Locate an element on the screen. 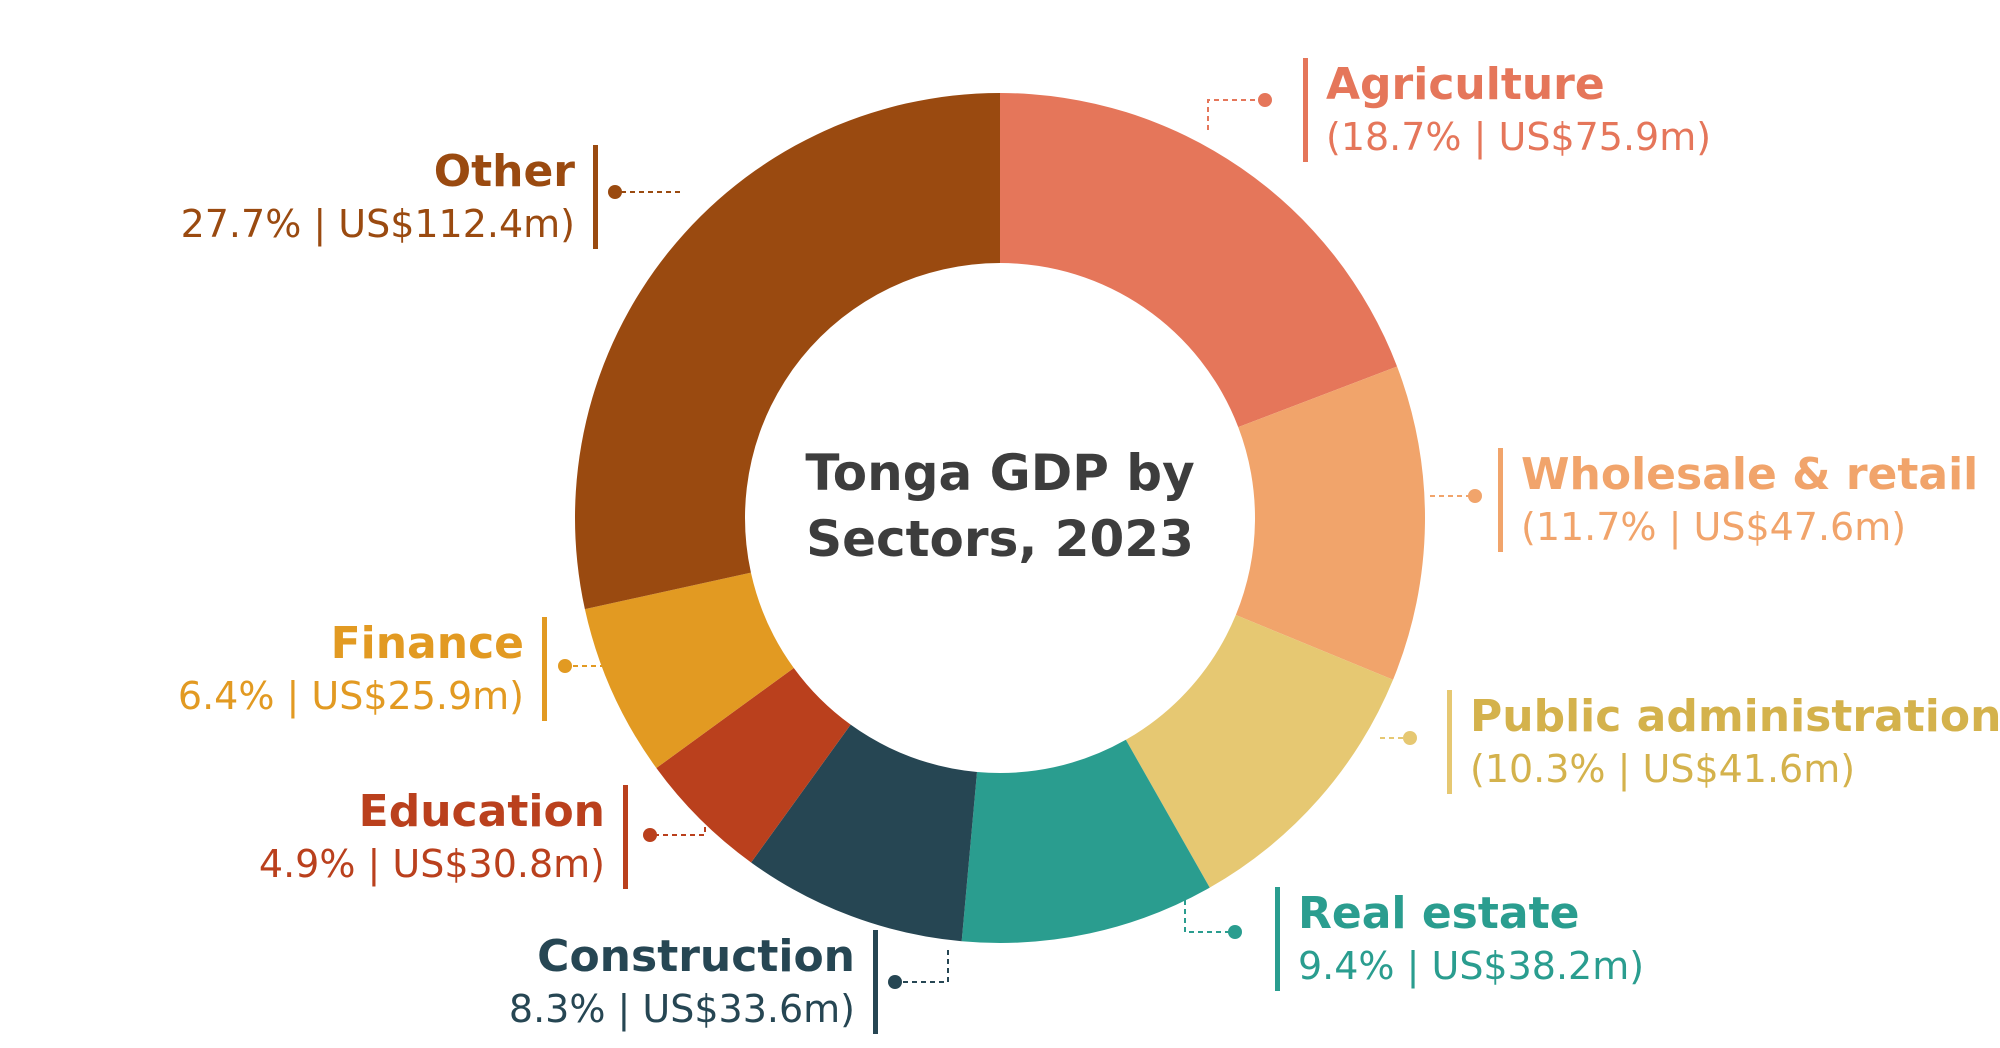  label-name: Other is located at coordinates (504, 171).